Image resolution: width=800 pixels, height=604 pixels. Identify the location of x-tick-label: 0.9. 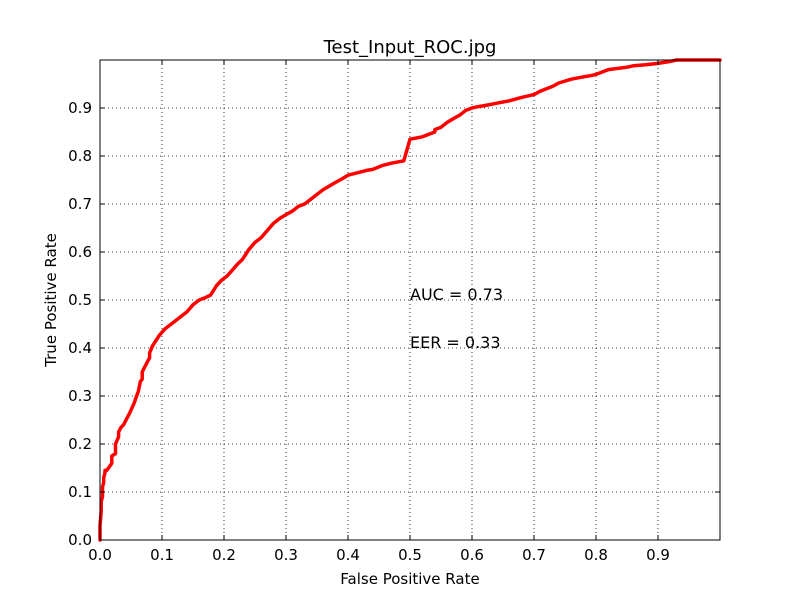
(658, 555).